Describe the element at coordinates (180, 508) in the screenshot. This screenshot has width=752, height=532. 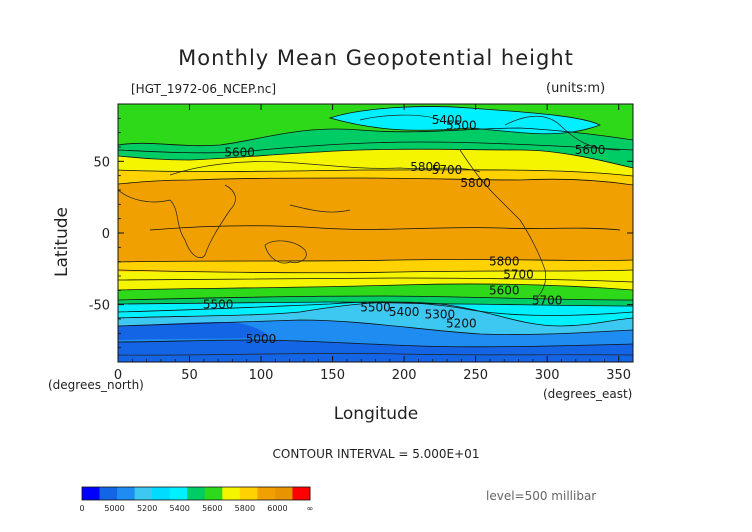
I see `colorbar-tick-label: 5400` at that location.